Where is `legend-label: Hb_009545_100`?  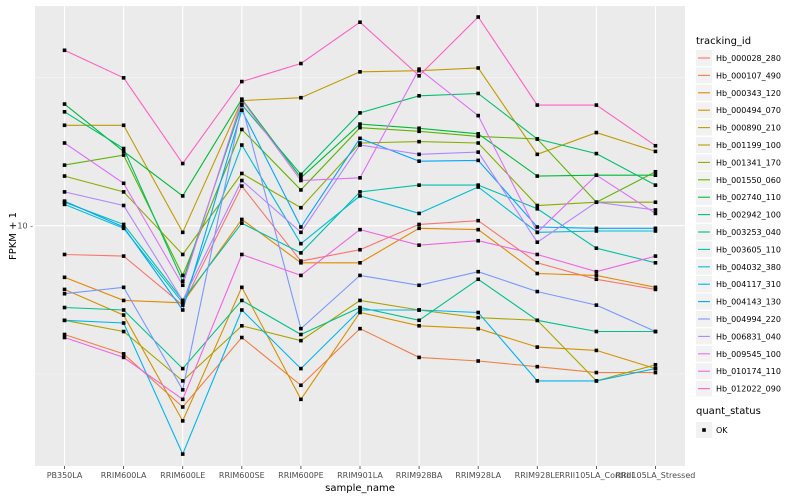 legend-label: Hb_009545_100 is located at coordinates (748, 354).